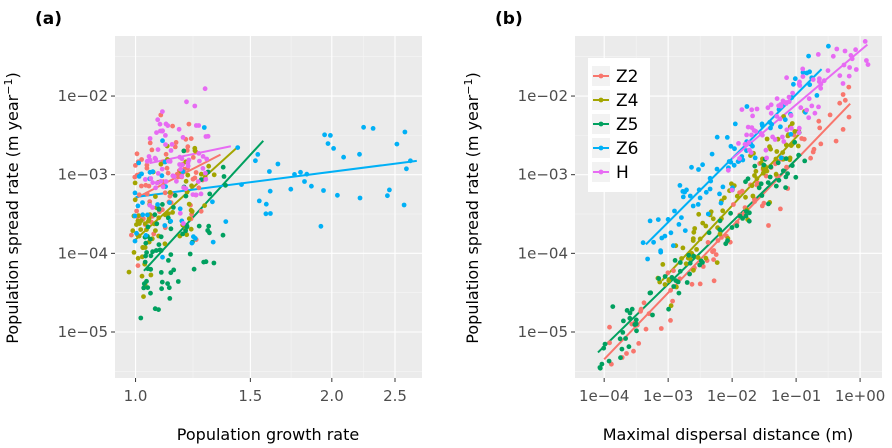 The height and width of the screenshot is (448, 892). What do you see at coordinates (12, 75) in the screenshot?
I see `plot-a-y-axis-title-close: )` at bounding box center [12, 75].